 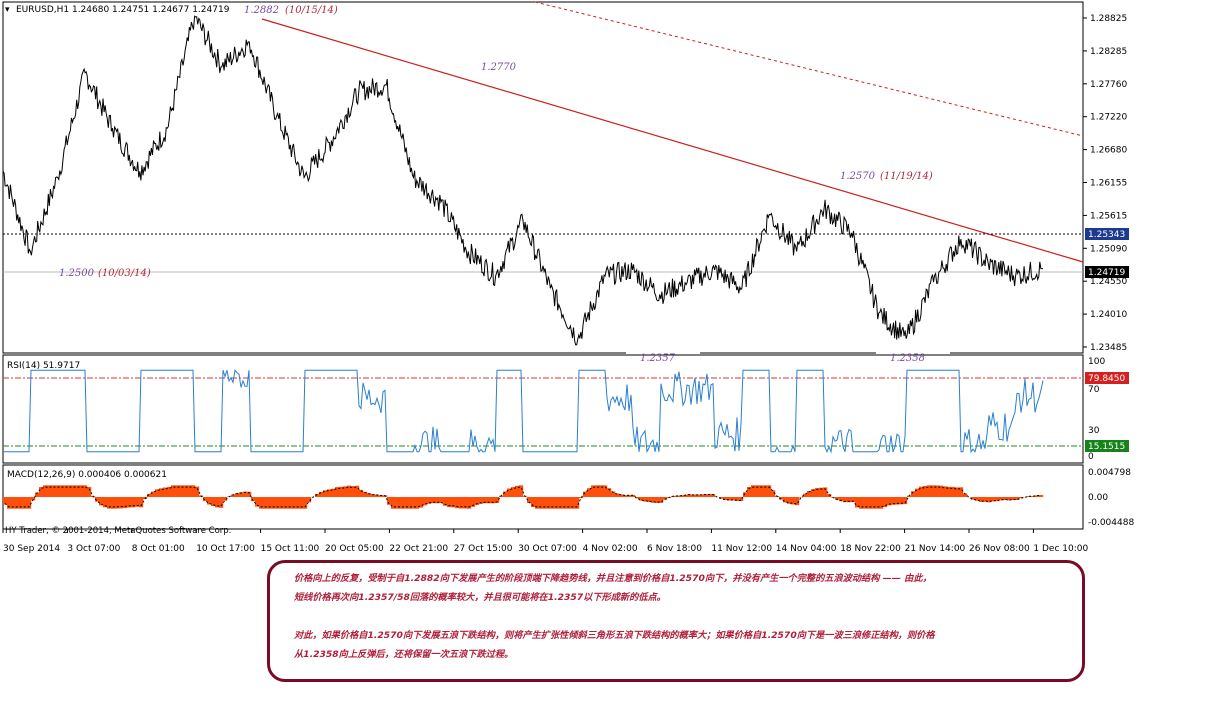 What do you see at coordinates (7, 10) in the screenshot?
I see `chart-dropdown-icon: ▾` at bounding box center [7, 10].